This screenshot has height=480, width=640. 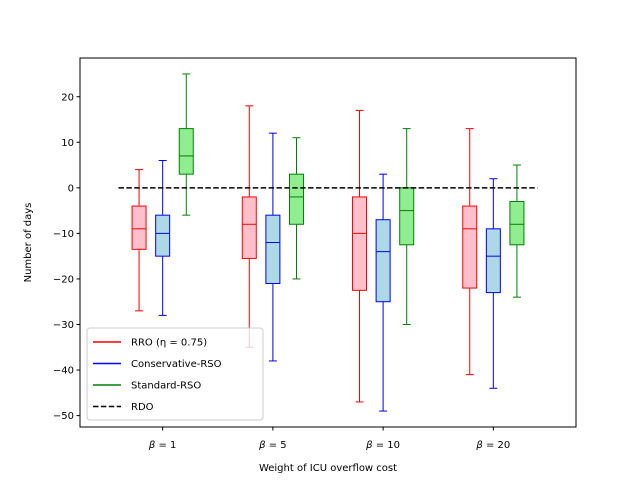 I want to click on y-tick-label: −10, so click(x=63, y=234).